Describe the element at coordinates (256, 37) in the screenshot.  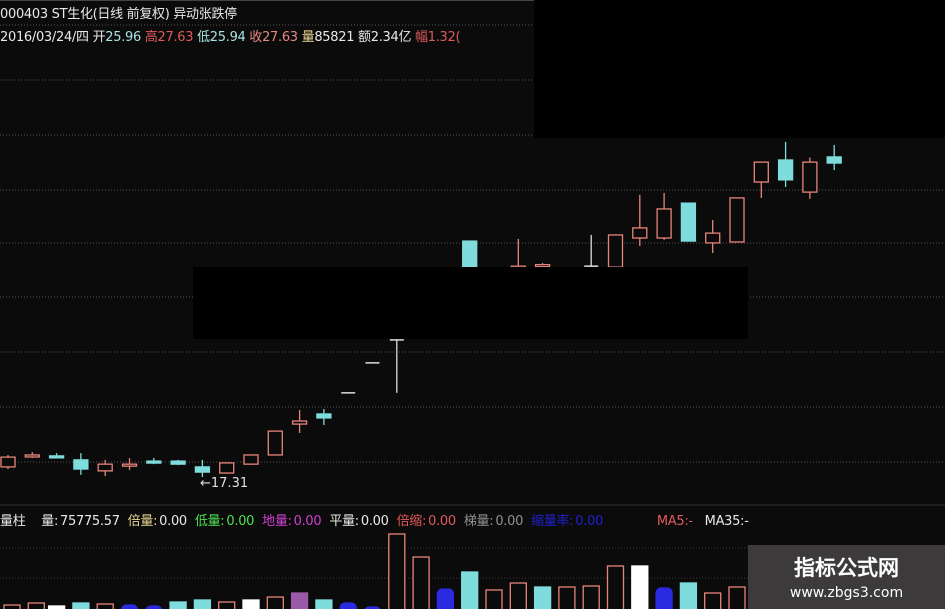
I see `close-label: 收` at that location.